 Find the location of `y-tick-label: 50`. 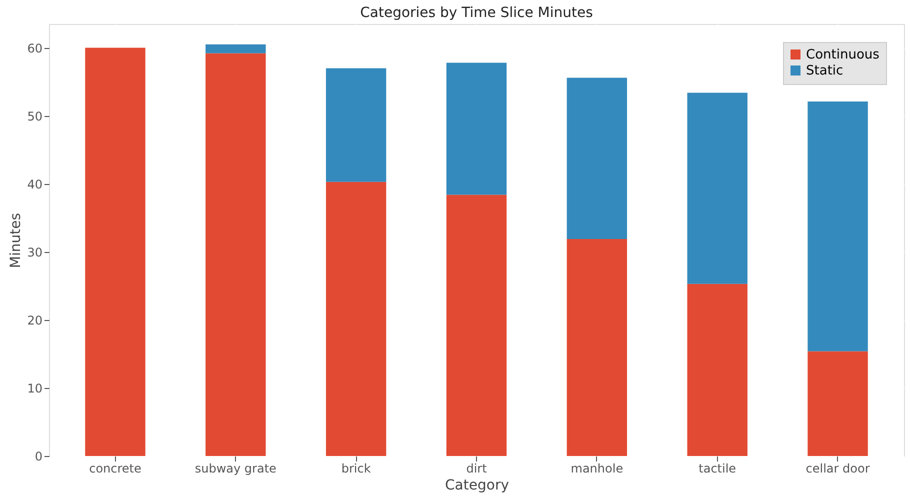

y-tick-label: 50 is located at coordinates (34, 116).